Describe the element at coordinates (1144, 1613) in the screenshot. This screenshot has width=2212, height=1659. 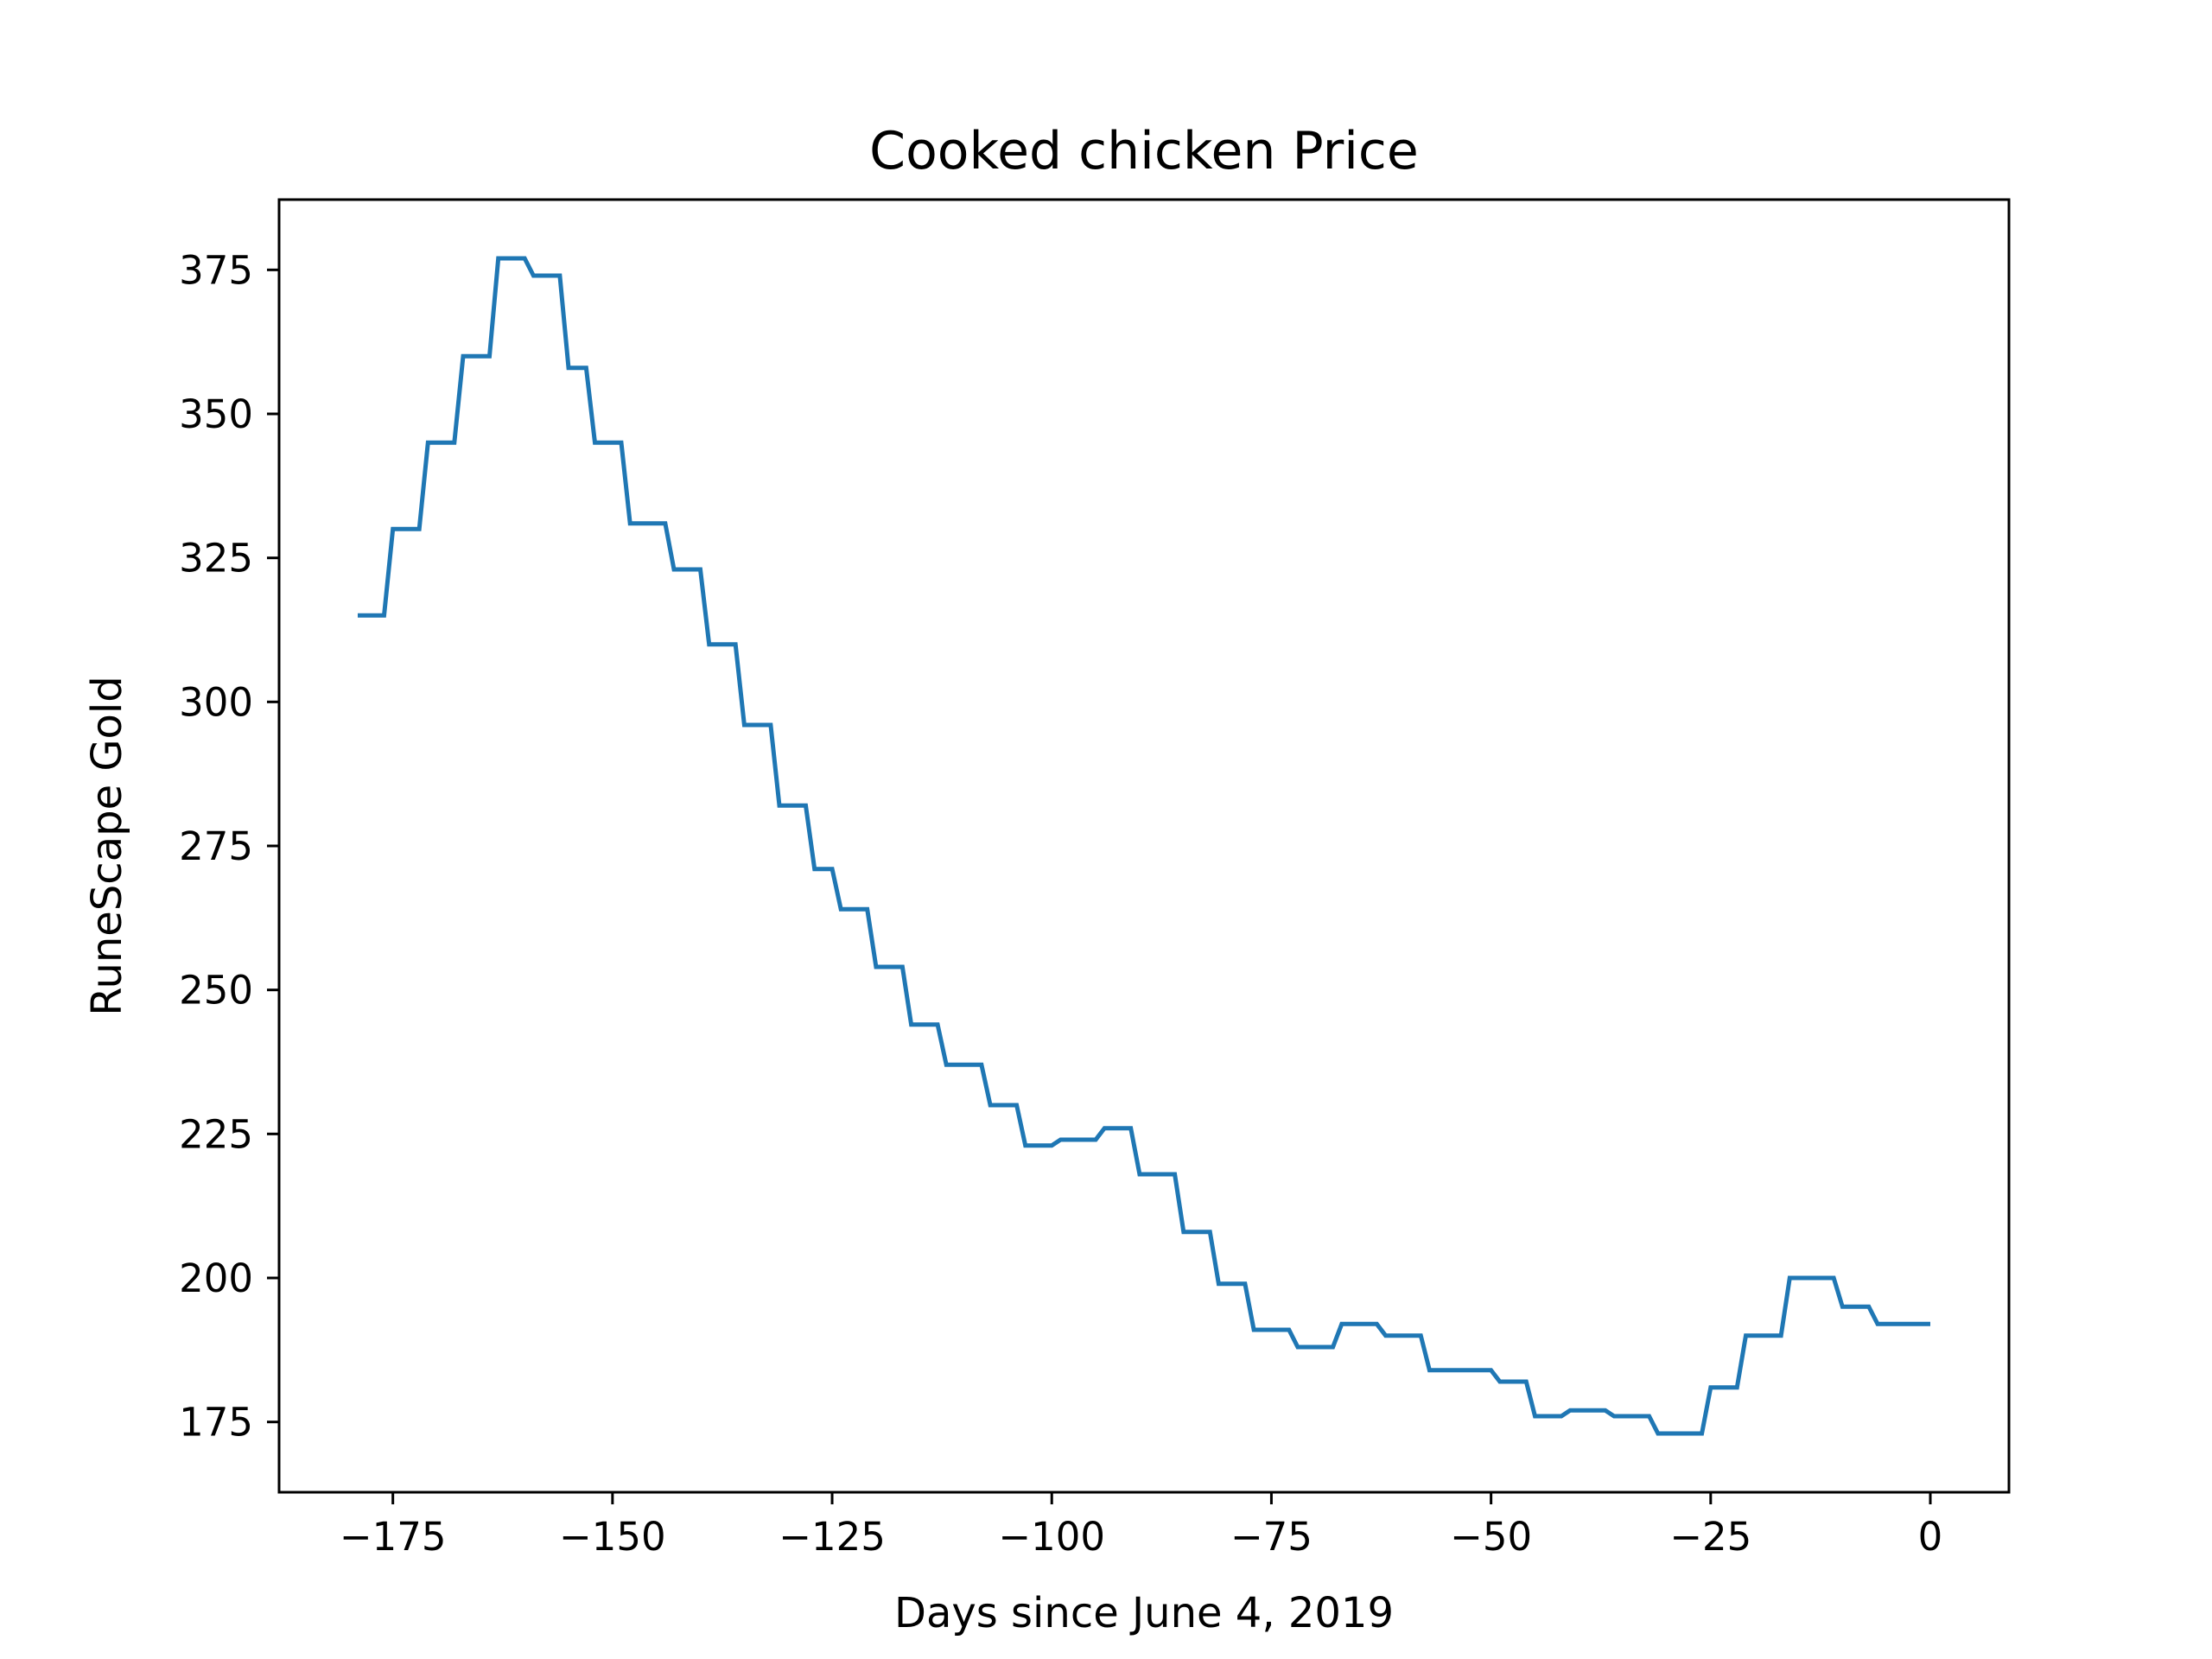
I see `x-axis-label: Days since June 4, 2019` at that location.